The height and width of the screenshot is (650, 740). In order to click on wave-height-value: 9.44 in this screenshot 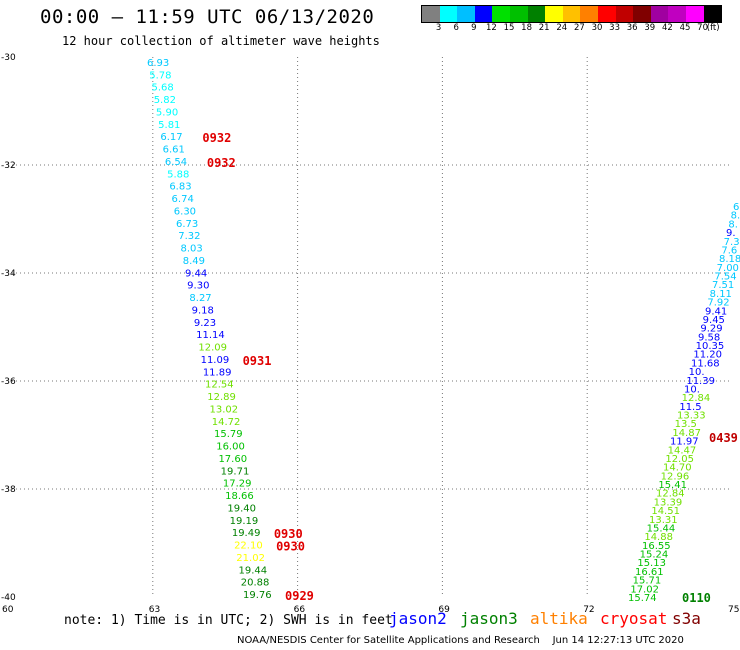, I will do `click(196, 273)`.